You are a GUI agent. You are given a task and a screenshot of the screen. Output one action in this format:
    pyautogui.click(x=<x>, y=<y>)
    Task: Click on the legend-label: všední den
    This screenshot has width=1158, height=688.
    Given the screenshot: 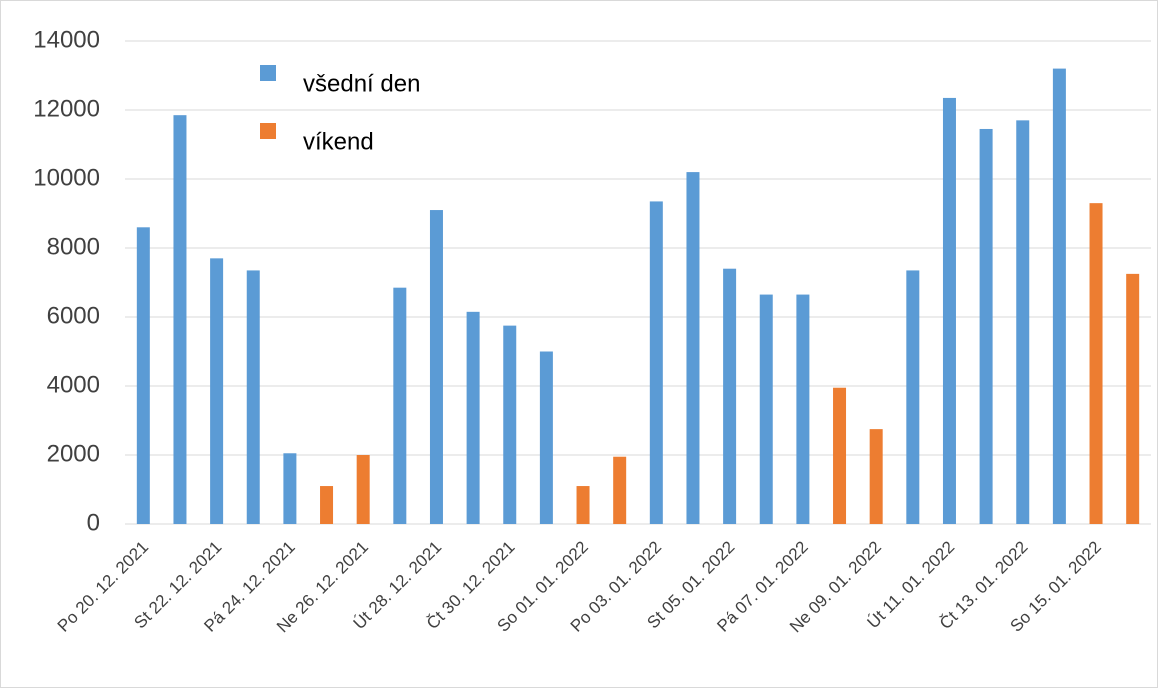 What is the action you would take?
    pyautogui.click(x=361, y=83)
    